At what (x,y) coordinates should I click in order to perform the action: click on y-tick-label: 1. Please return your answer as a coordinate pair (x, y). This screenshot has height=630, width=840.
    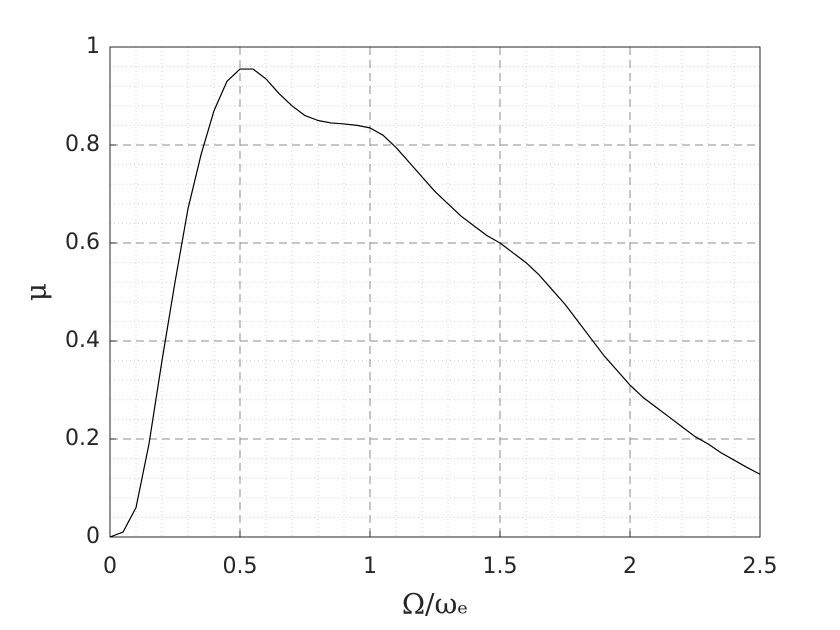
    Looking at the image, I should click on (93, 46).